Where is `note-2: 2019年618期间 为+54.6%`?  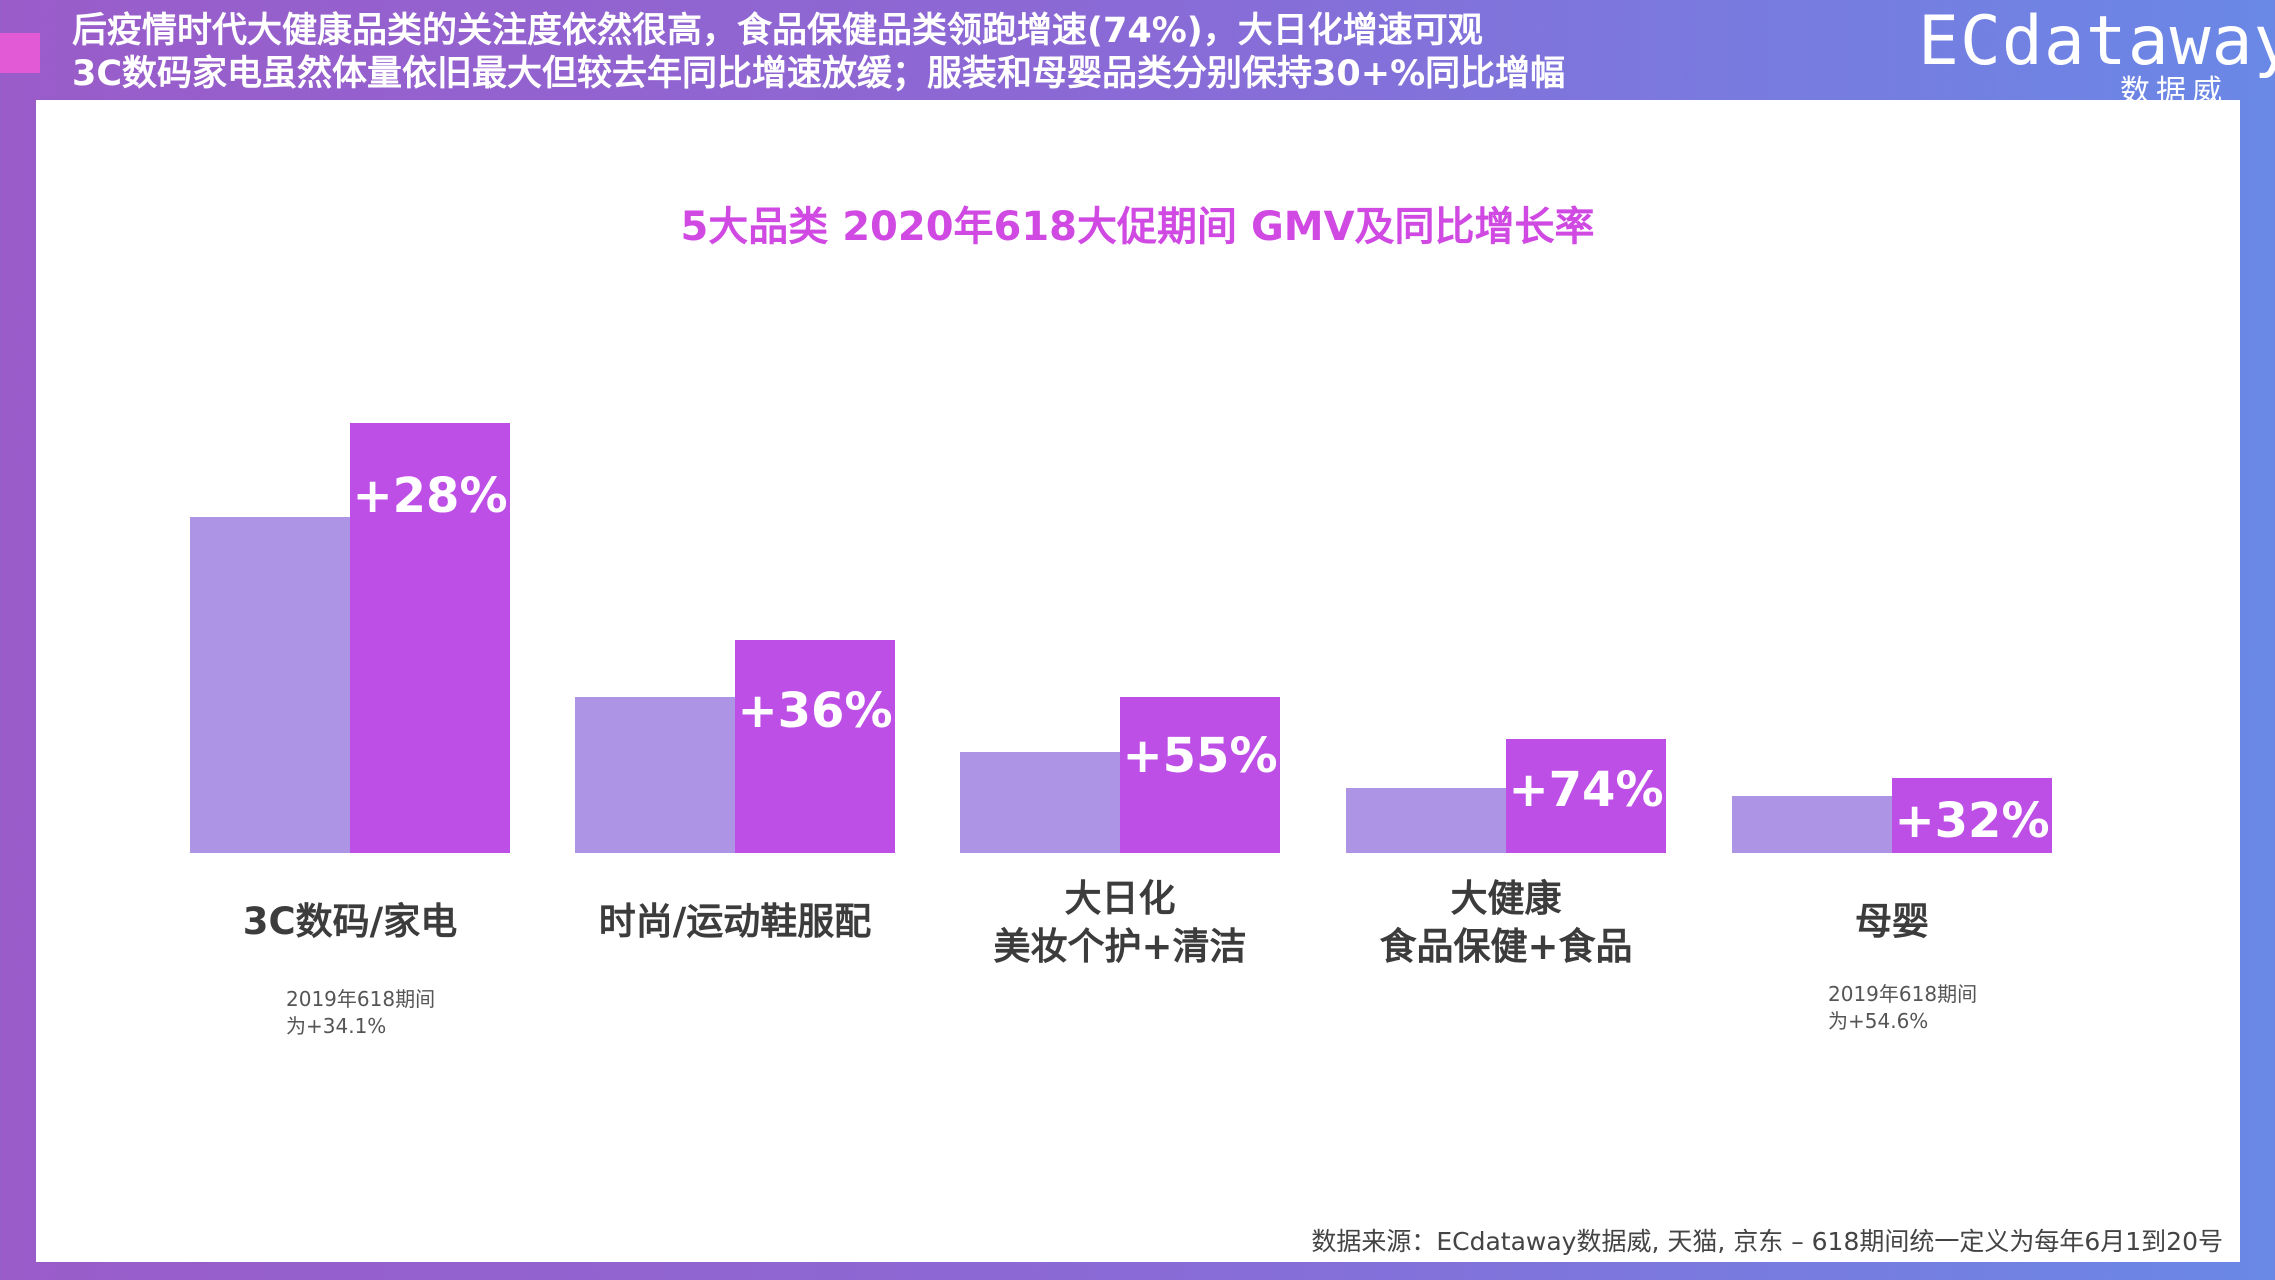
note-2: 2019年618期间 为+54.6% is located at coordinates (1903, 1007).